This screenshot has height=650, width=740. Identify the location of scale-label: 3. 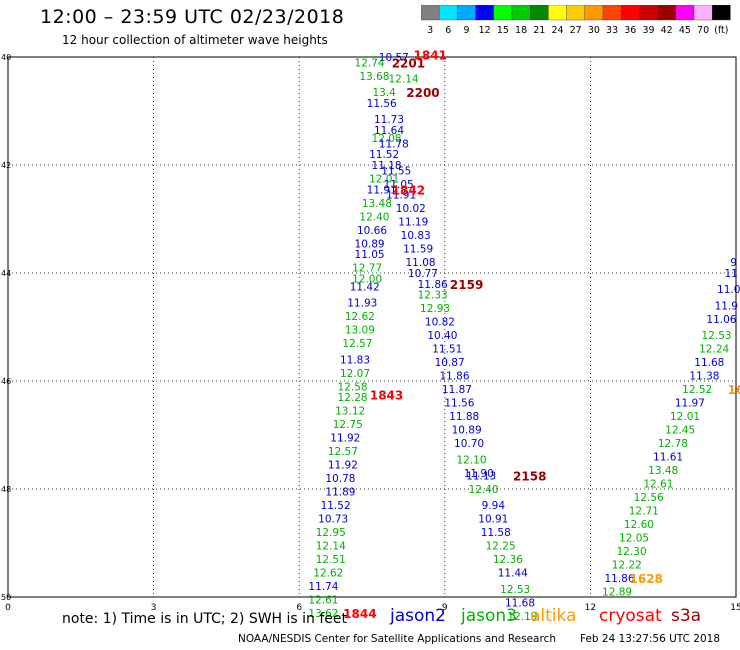
(430, 30).